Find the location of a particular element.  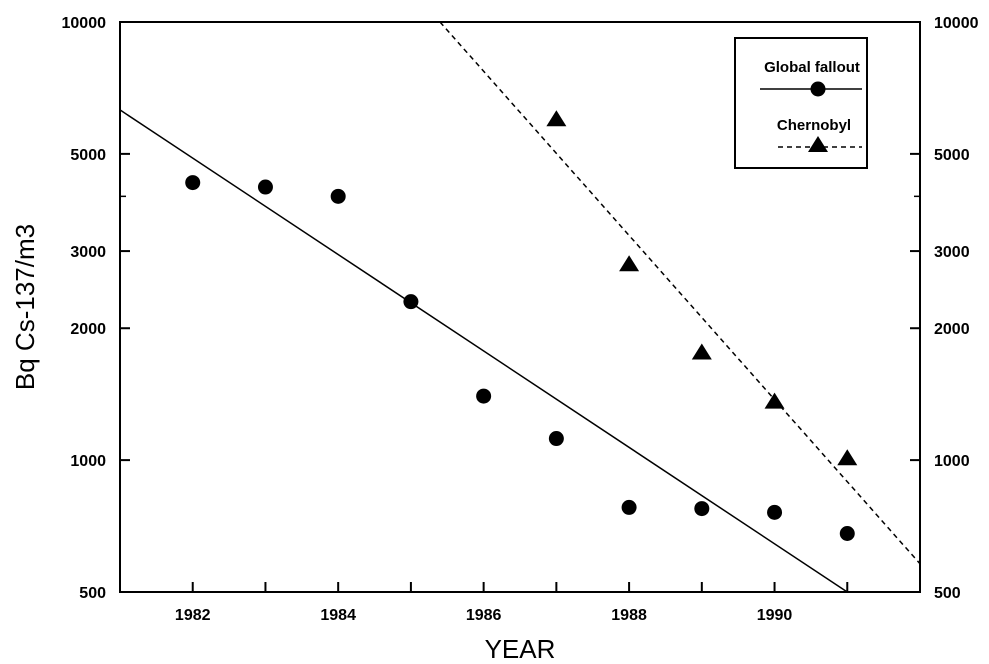

legend: Global fallout Chernobyl is located at coordinates (801, 103).